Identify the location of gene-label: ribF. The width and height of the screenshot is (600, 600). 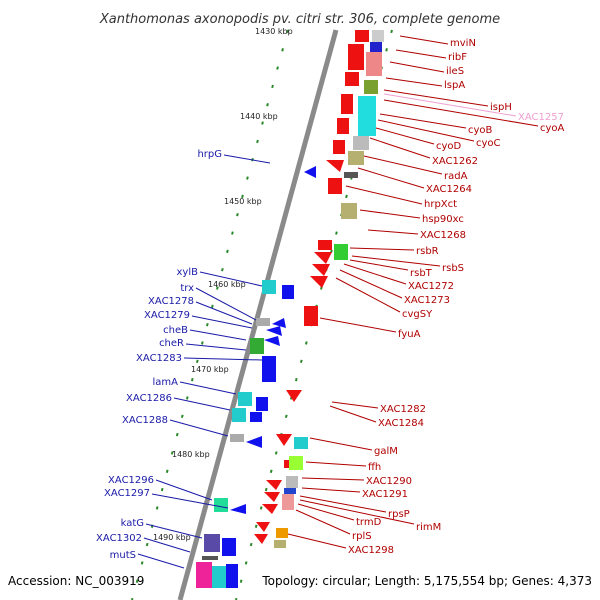
(457, 57).